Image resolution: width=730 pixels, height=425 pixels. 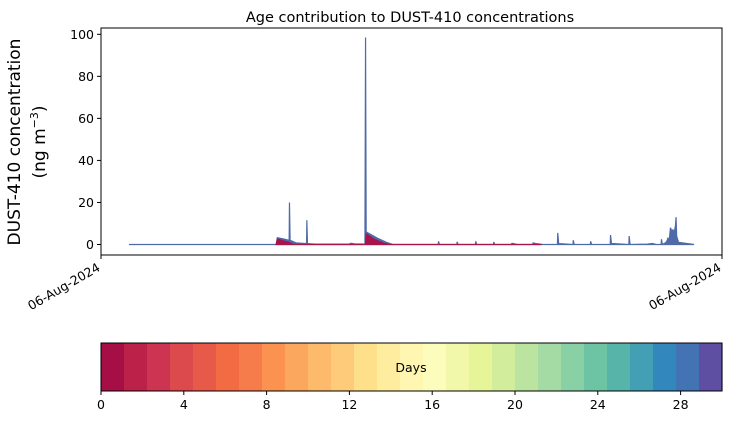 I want to click on y-axis-label-line2: (ng m−3), so click(x=39, y=141).